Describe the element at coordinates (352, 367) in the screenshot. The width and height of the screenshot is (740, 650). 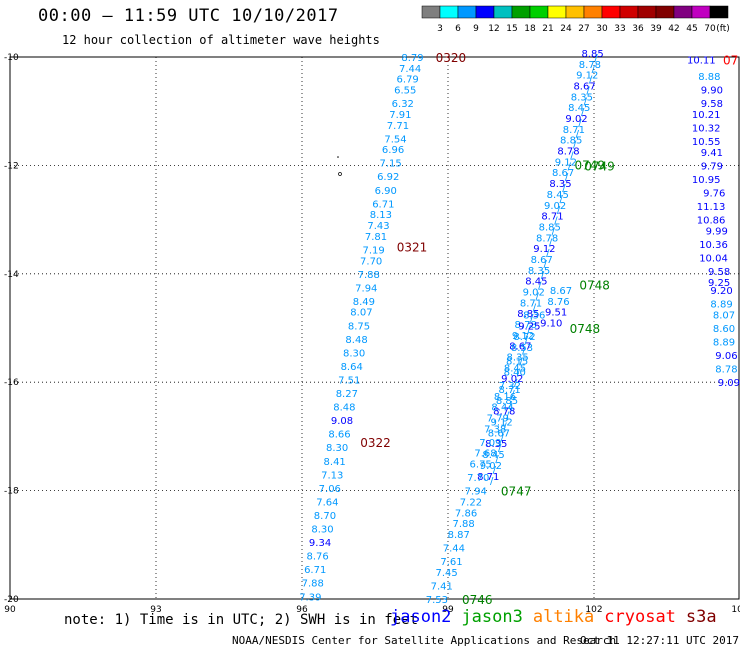
I see `wave-height-value: 8.64` at that location.